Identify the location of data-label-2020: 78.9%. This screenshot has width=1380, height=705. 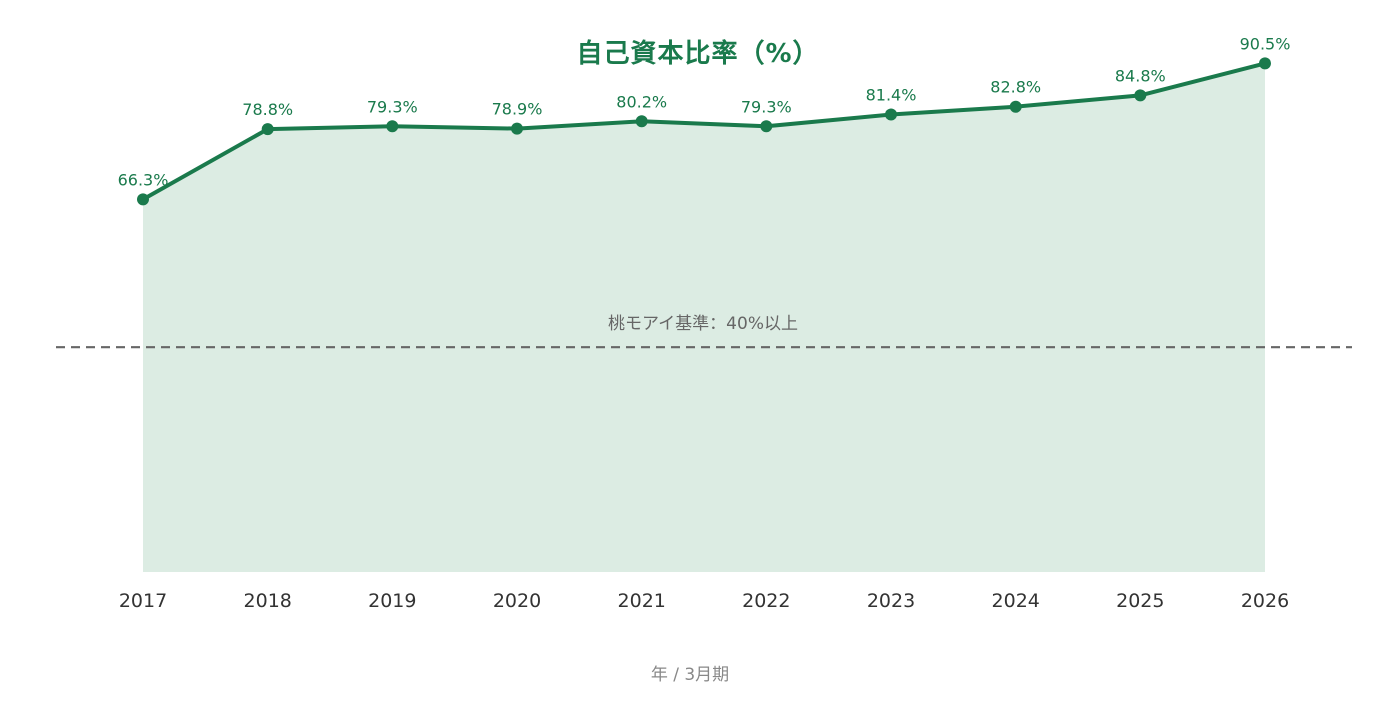
(517, 109).